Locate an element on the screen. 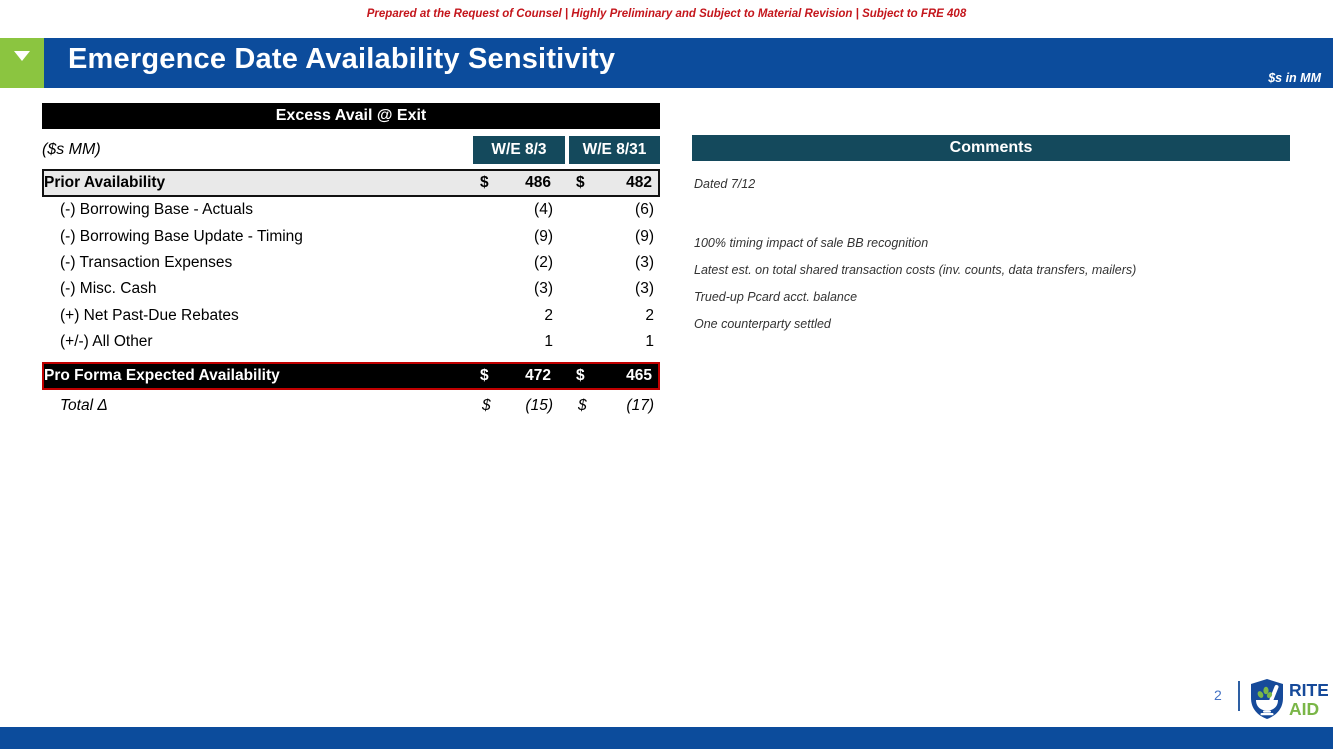 The image size is (1333, 749). row-value-2: 2 is located at coordinates (649, 315).